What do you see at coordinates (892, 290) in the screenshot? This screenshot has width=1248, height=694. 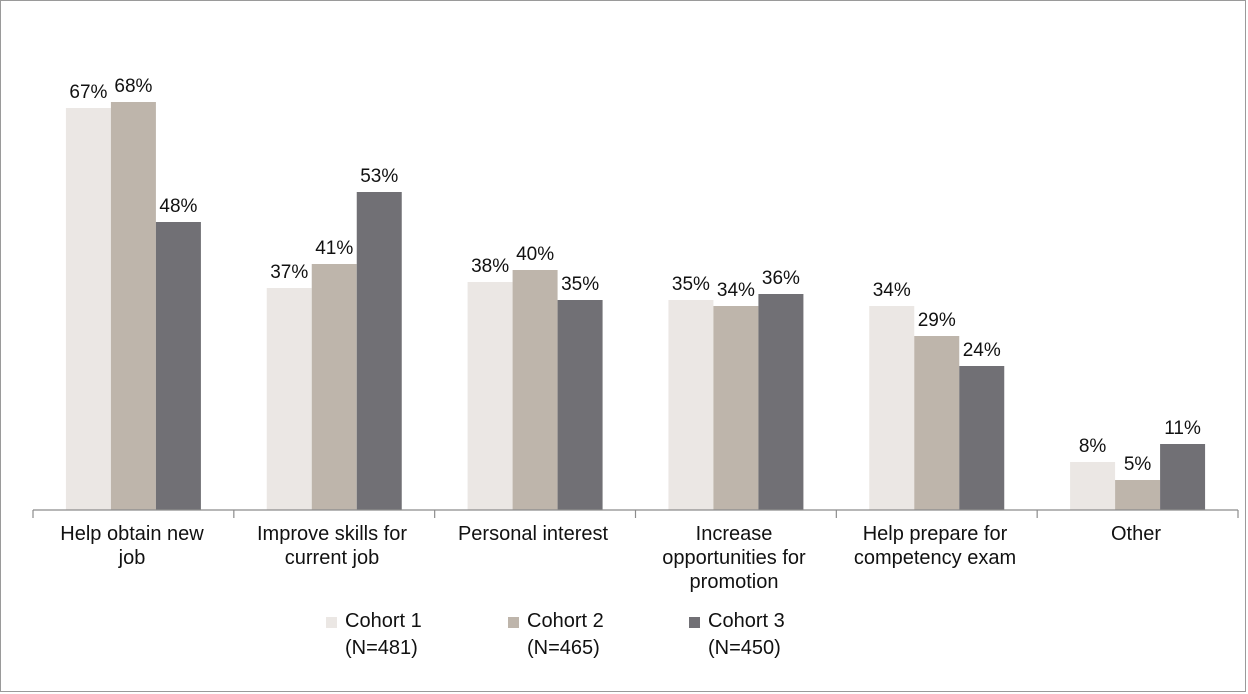 I see `value-label-help-prepare-exam-cohort-1: 34%` at bounding box center [892, 290].